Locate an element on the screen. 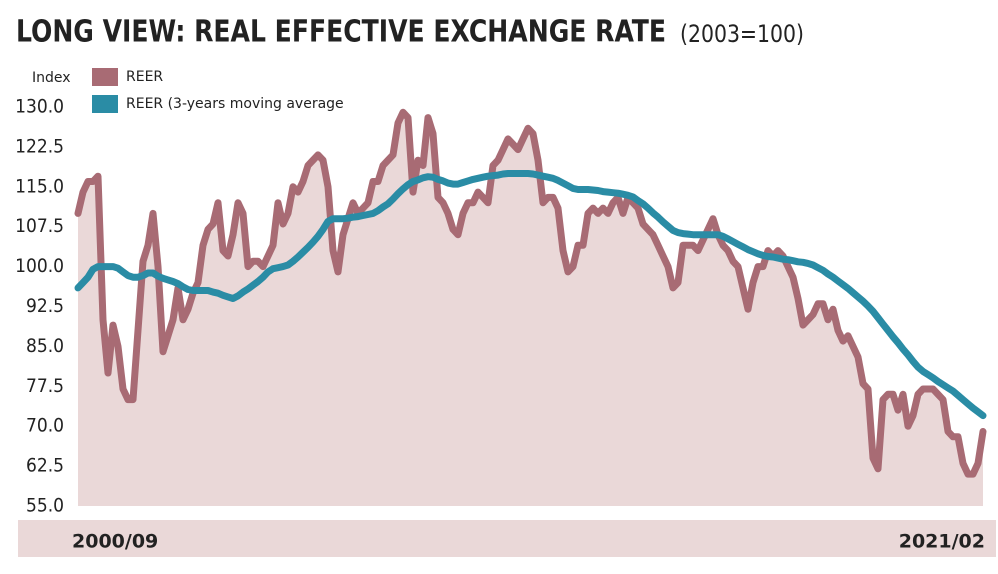  y-tick-label: 77.5 is located at coordinates (45, 386).